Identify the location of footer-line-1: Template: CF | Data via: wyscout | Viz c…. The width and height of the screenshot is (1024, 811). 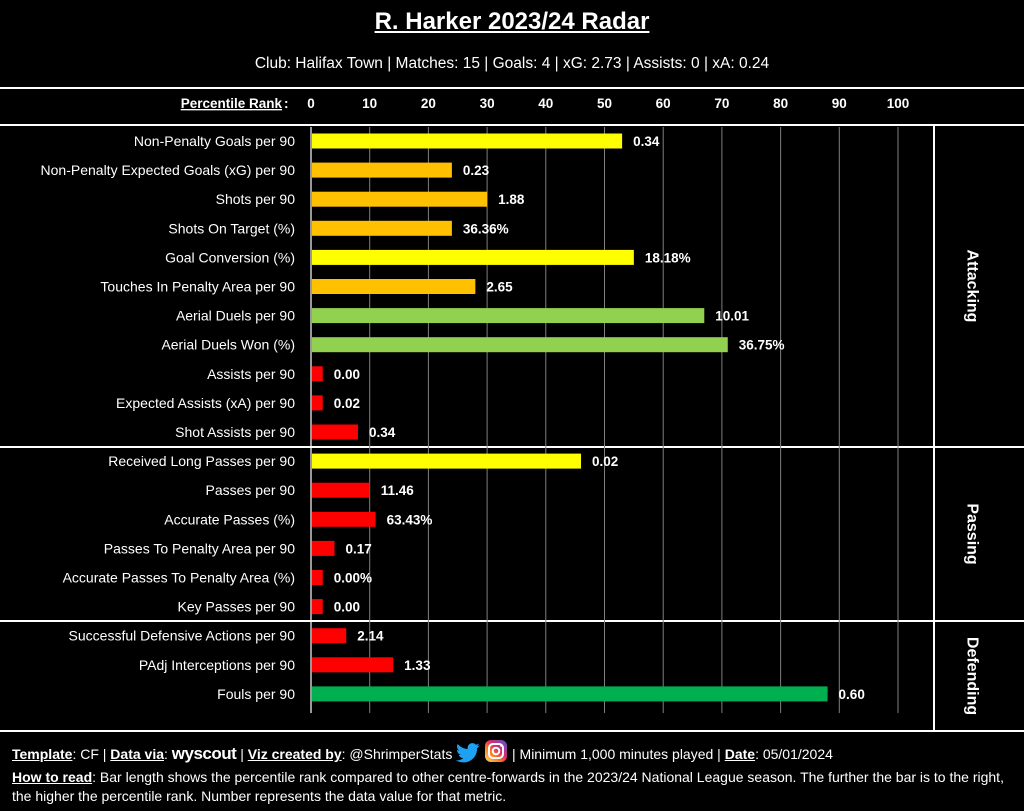
(514, 753).